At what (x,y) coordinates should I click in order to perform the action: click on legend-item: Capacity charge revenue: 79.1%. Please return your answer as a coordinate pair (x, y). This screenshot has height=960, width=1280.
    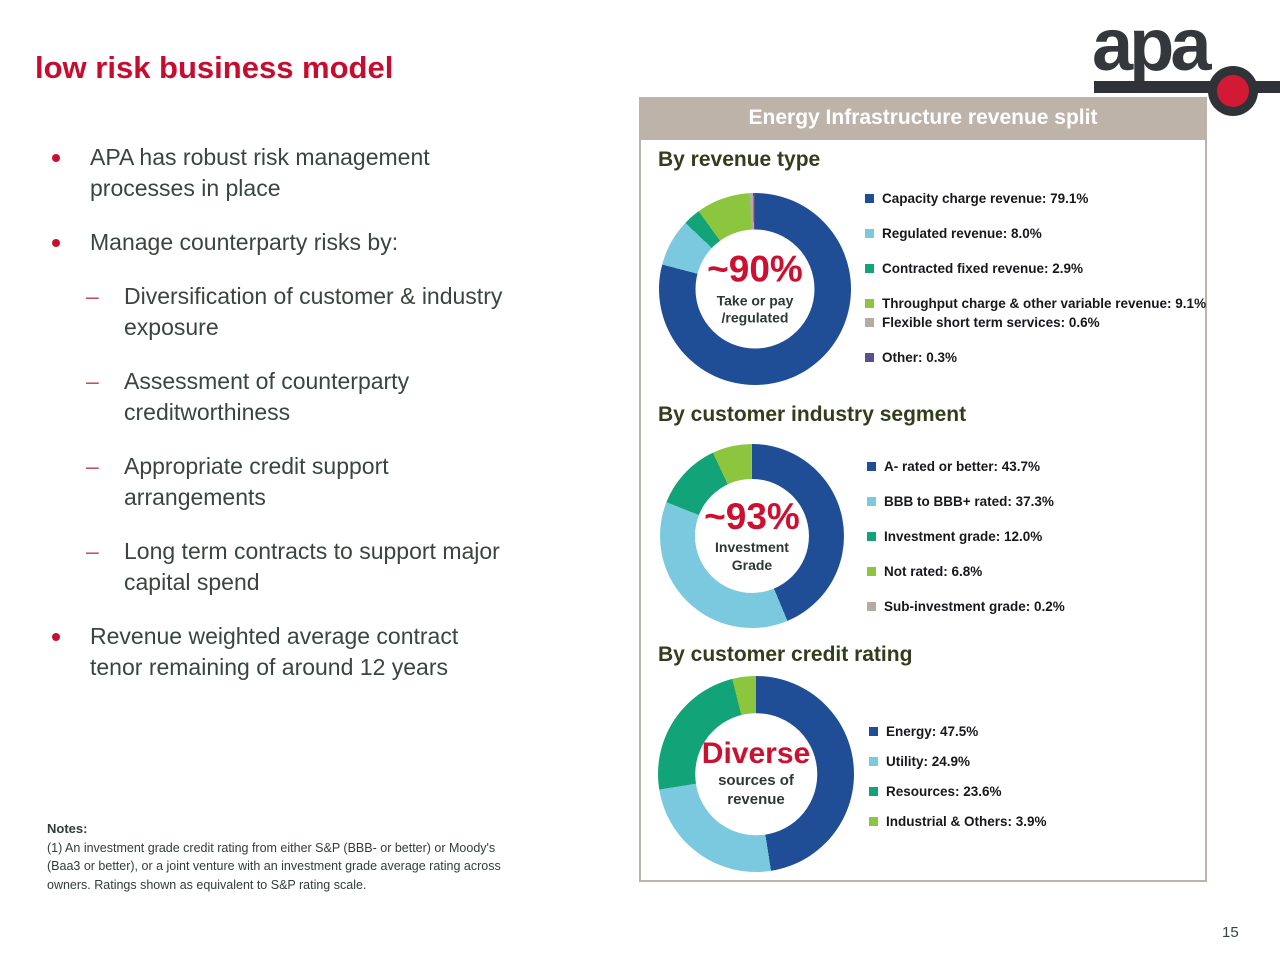
    Looking at the image, I should click on (1041, 198).